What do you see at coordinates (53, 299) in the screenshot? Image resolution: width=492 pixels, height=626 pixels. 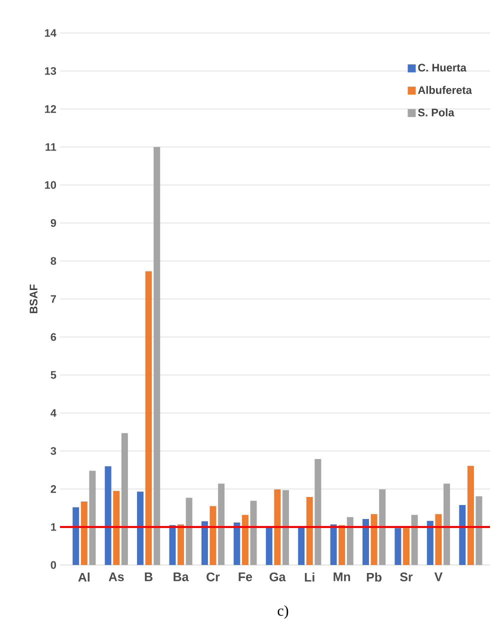 I see `y-tick-label: 7` at bounding box center [53, 299].